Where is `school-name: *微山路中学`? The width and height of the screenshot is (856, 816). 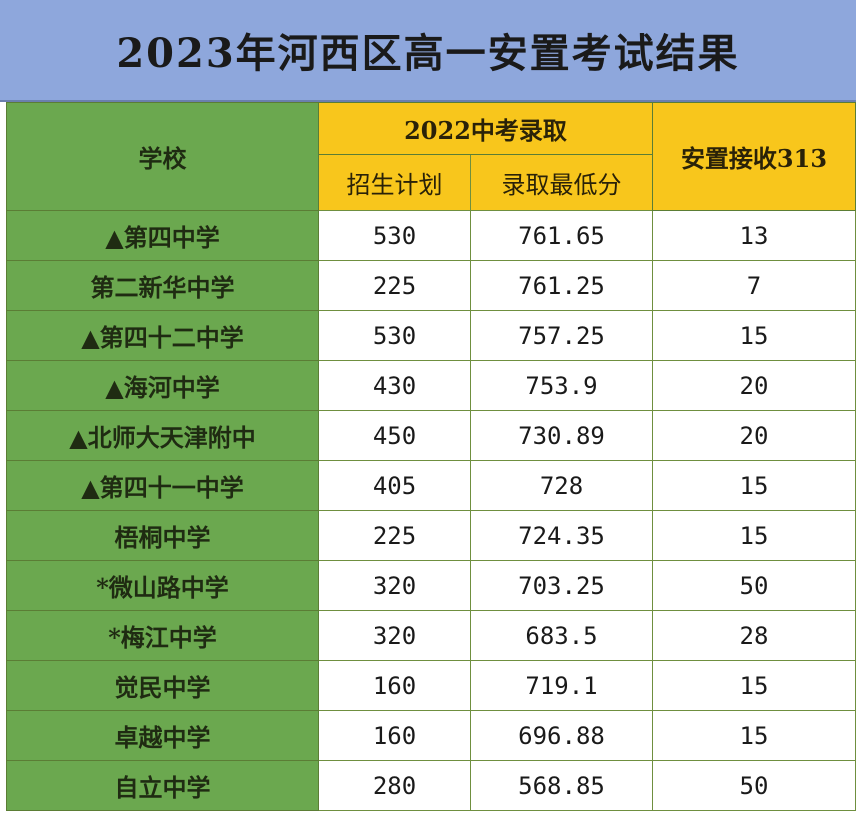
school-name: *微山路中学 is located at coordinates (162, 585).